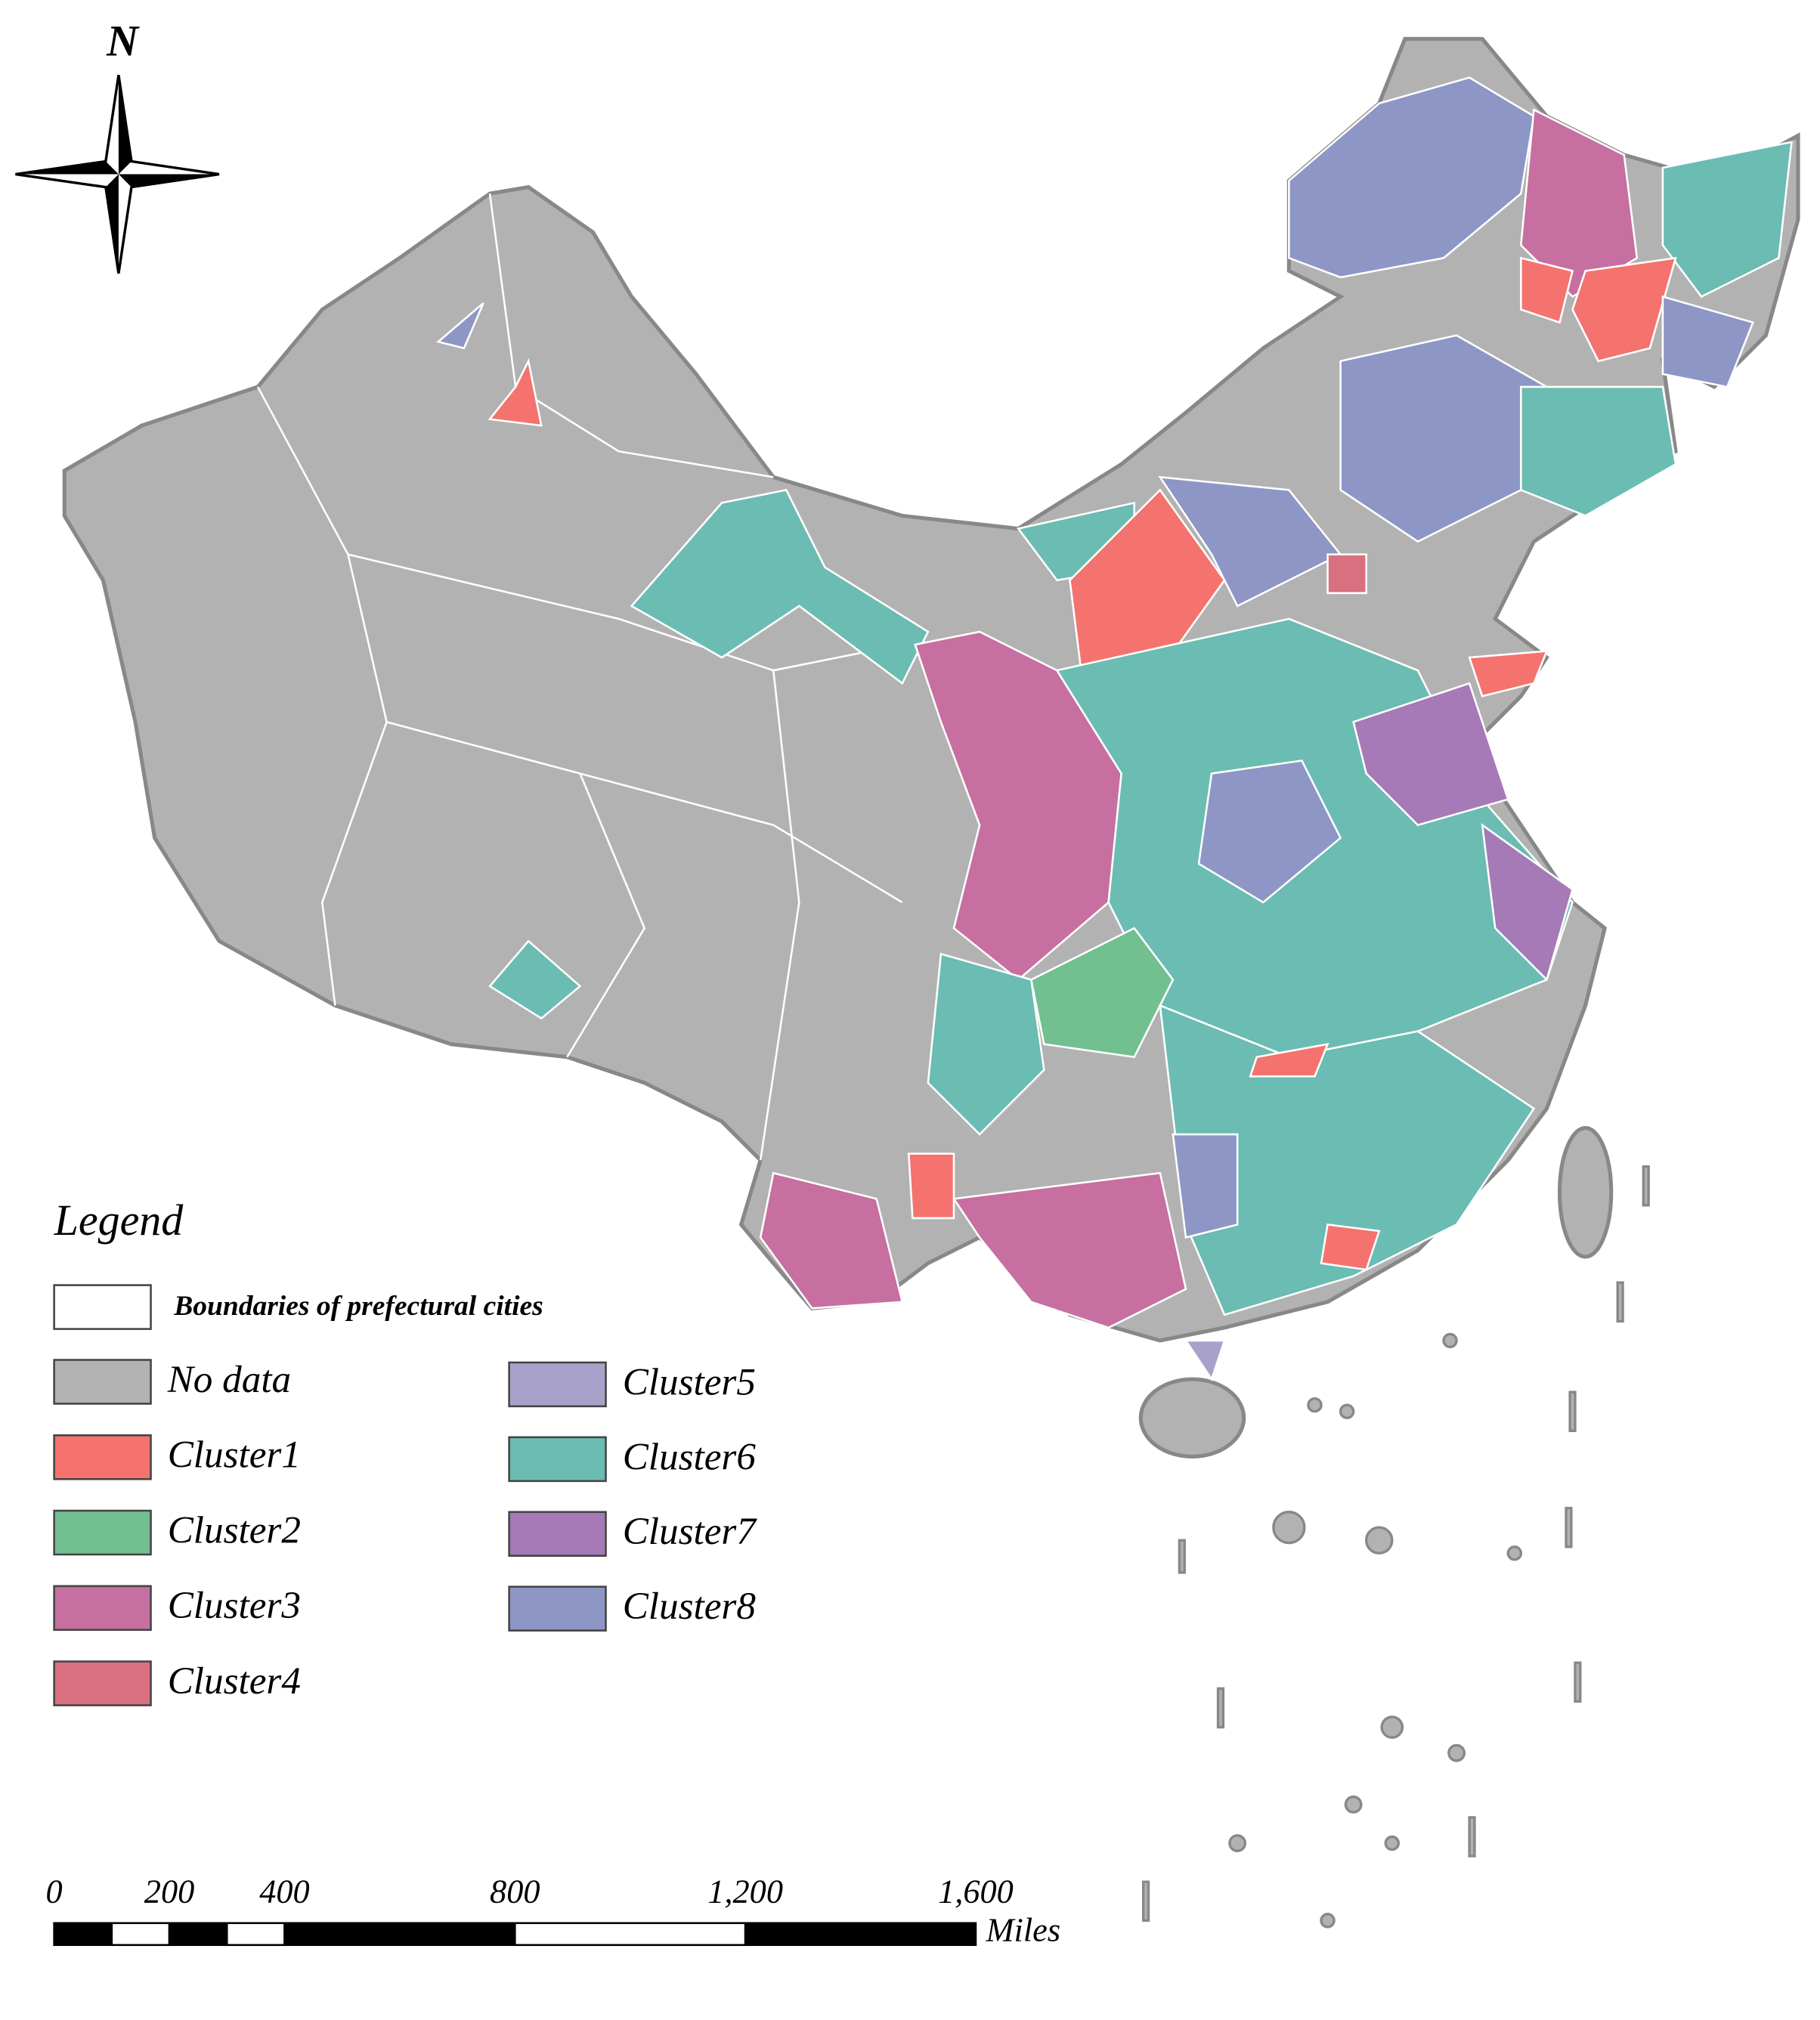 This screenshot has width=1820, height=2020. Describe the element at coordinates (1023, 1930) in the screenshot. I see `scale-unit: Miles` at that location.